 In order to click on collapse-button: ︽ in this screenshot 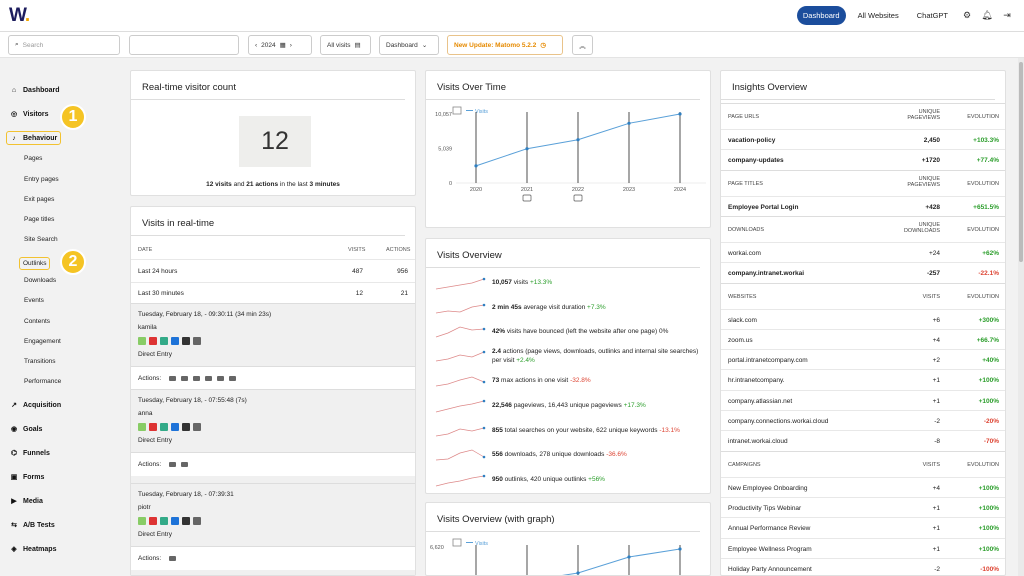, I will do `click(582, 45)`.